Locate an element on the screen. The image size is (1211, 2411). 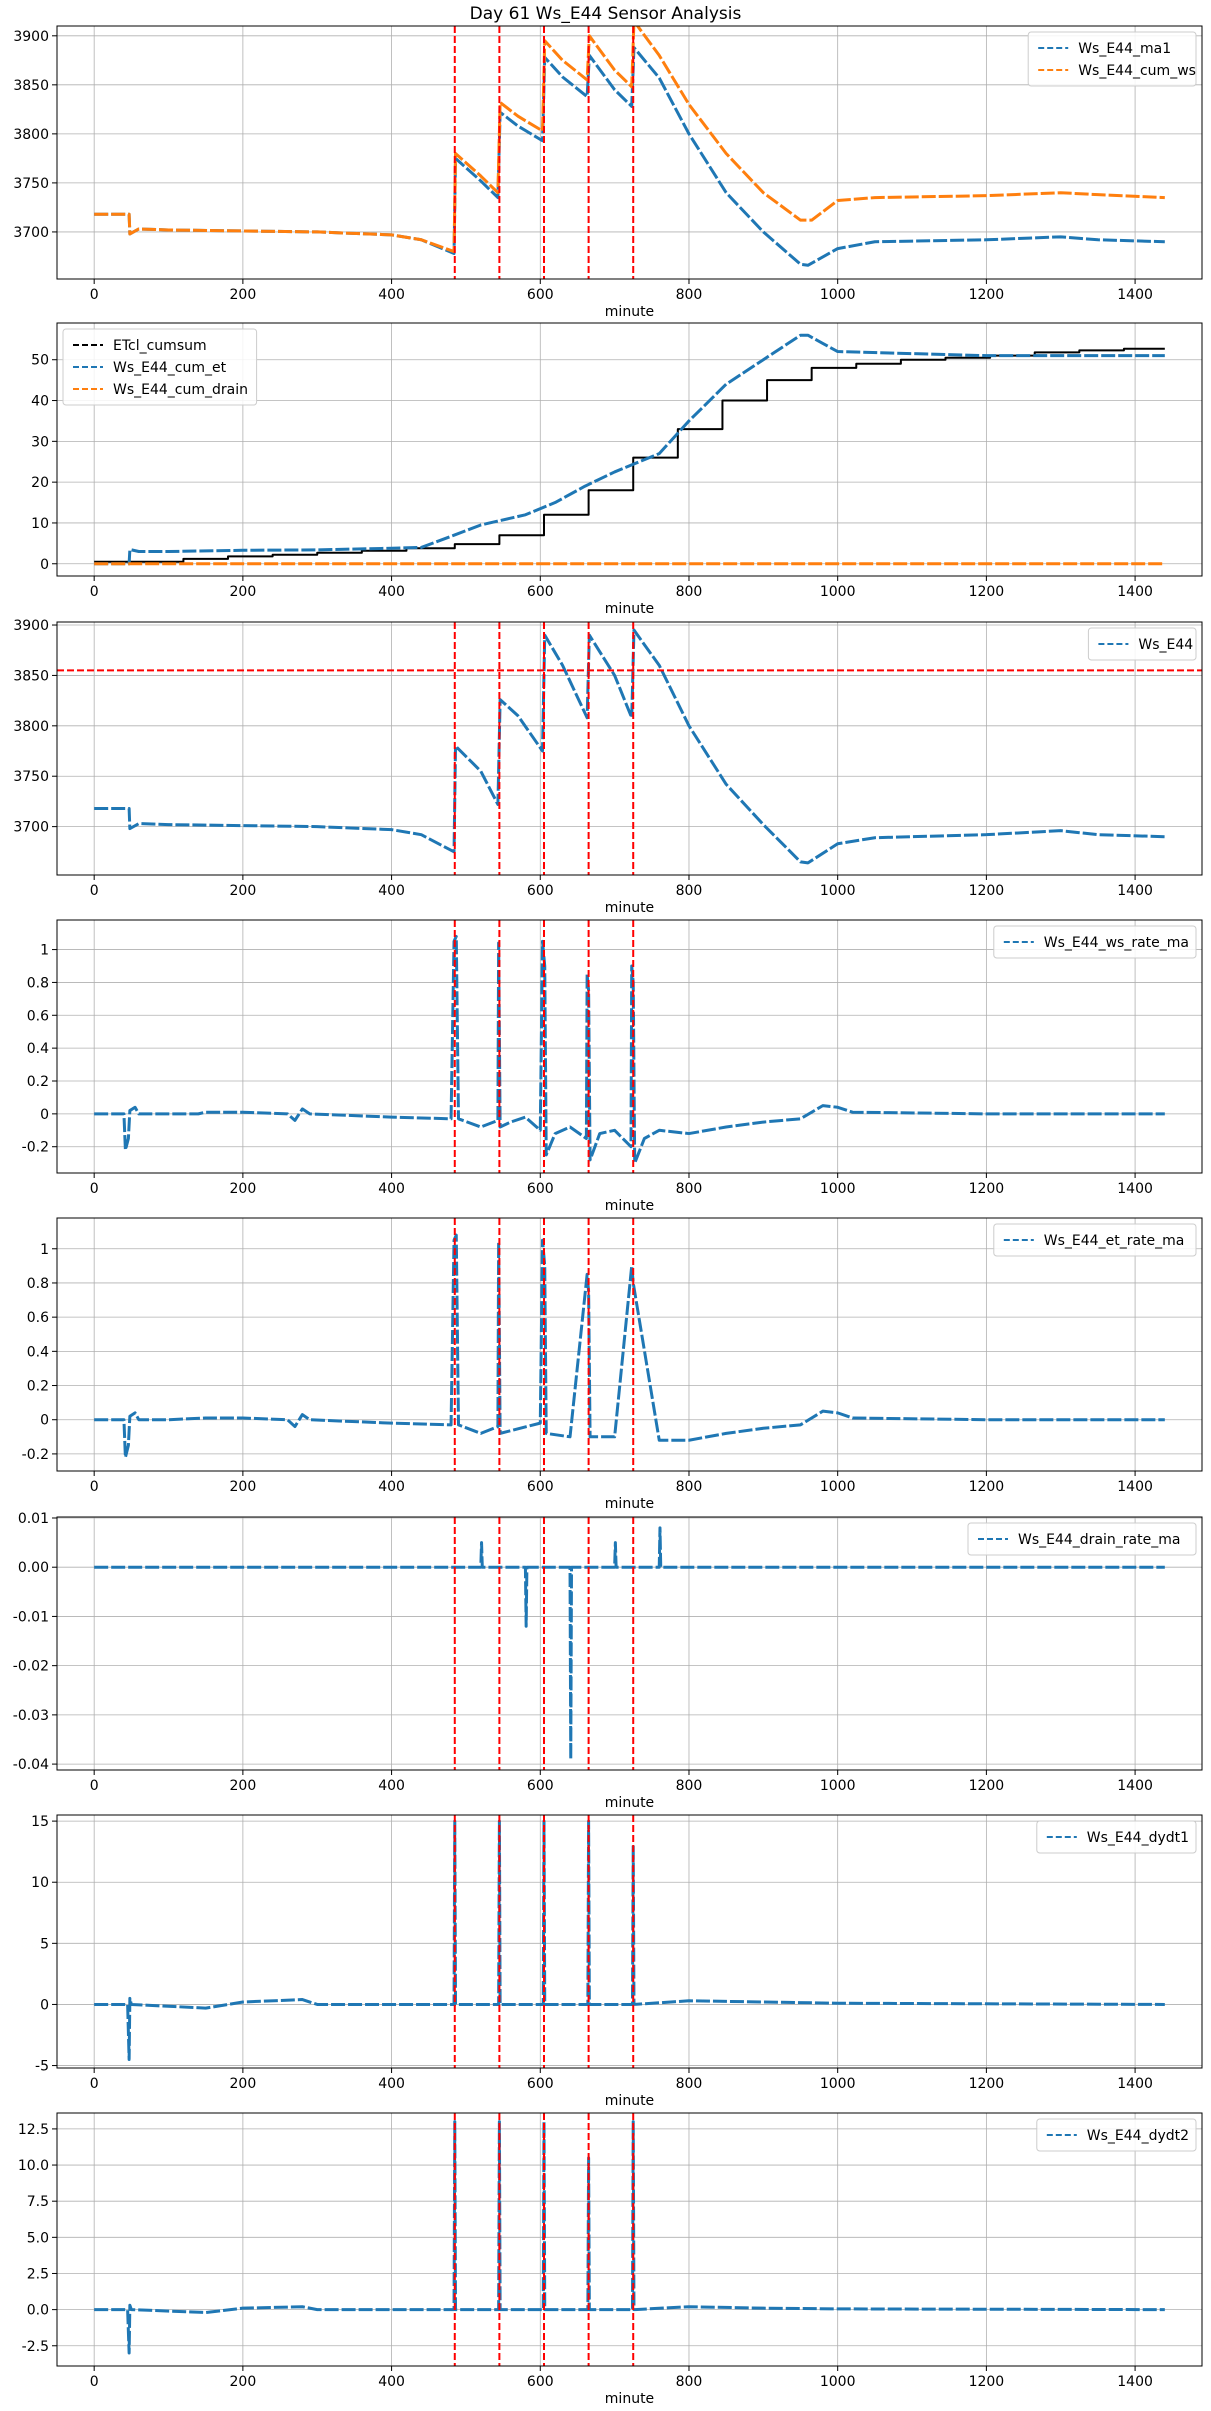
y-tick-label: -0.02 is located at coordinates (31, 1667).